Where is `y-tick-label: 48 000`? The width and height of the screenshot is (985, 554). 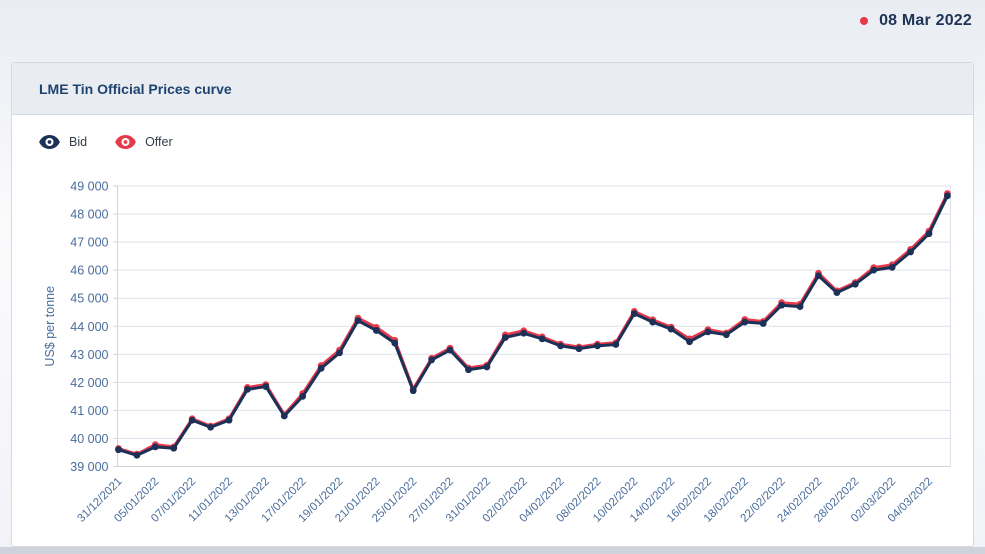 y-tick-label: 48 000 is located at coordinates (89, 215).